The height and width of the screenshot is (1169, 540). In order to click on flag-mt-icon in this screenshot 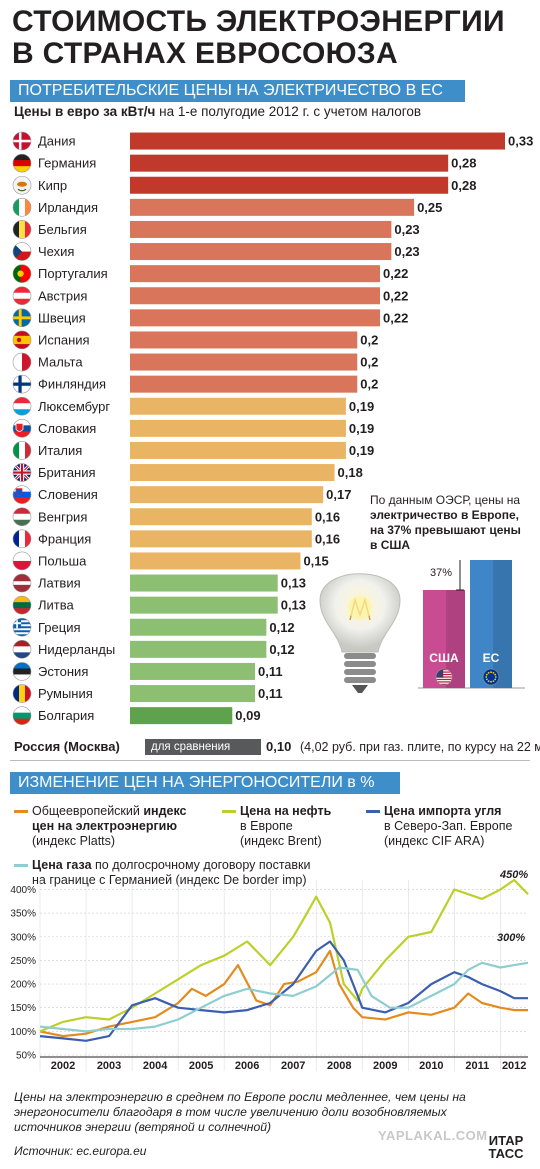, I will do `click(22, 362)`.